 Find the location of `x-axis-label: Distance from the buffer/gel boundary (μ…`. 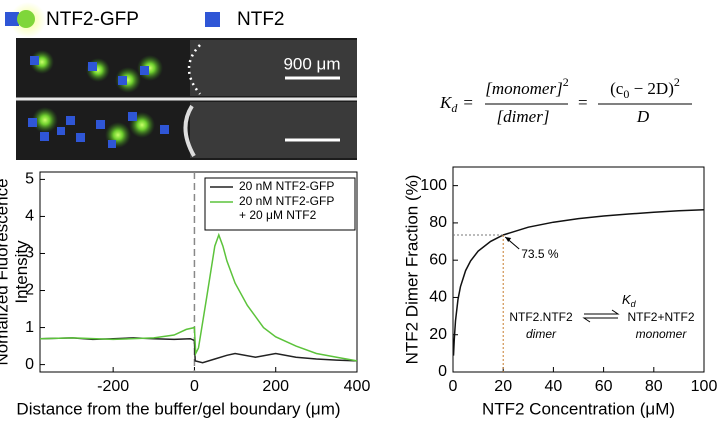

x-axis-label: Distance from the buffer/gel boundary (μ… is located at coordinates (178, 408).